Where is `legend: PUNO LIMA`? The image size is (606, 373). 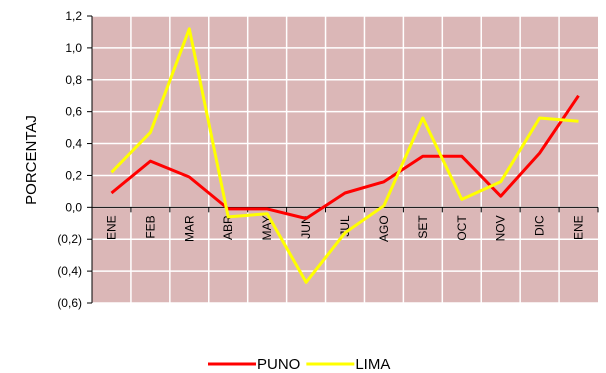
legend: PUNO LIMA is located at coordinates (299, 364).